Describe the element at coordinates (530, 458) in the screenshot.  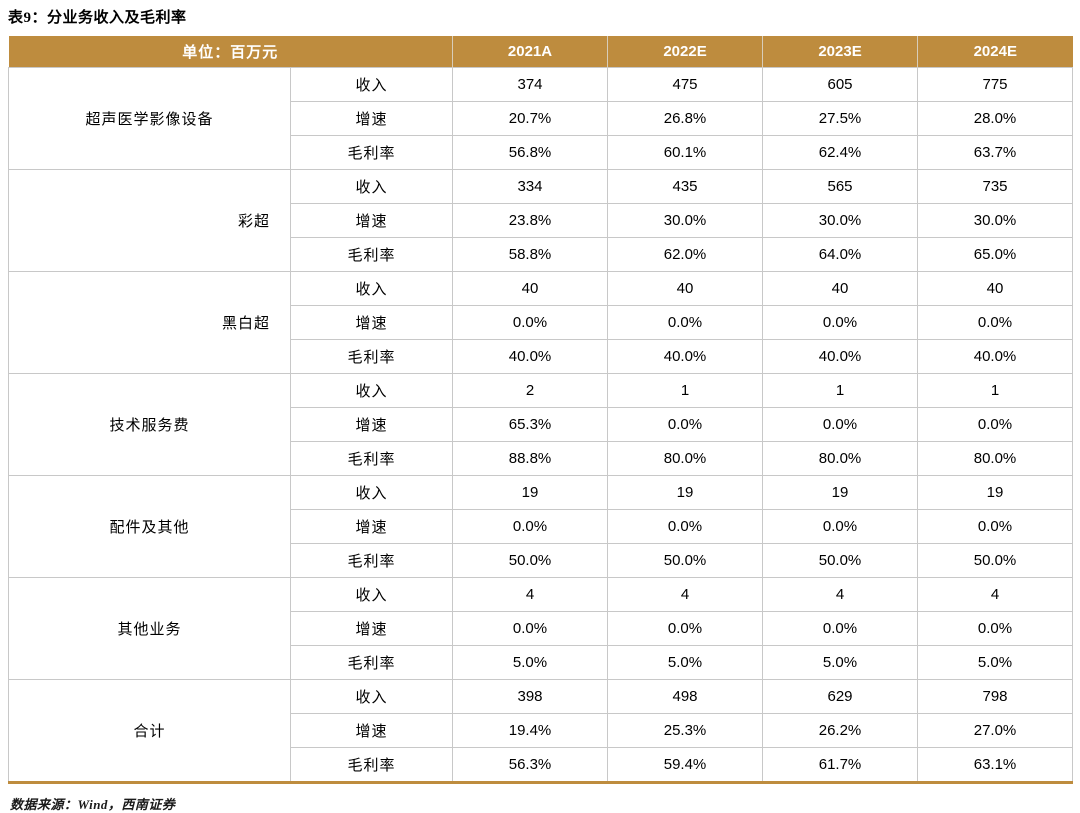
I see `value-cell: 88.8%` at that location.